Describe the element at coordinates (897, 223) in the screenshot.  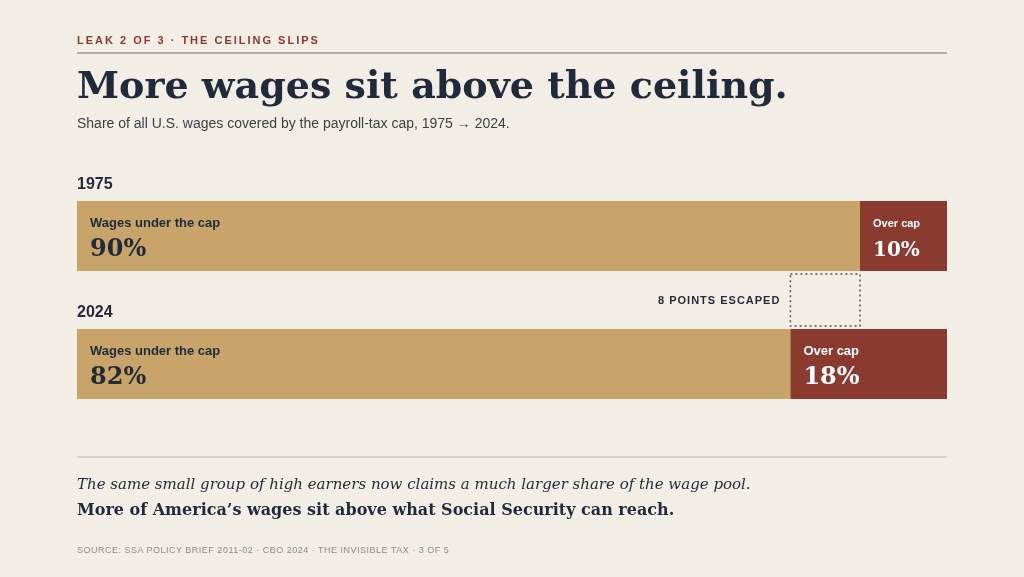
I see `series-label: Over cap` at that location.